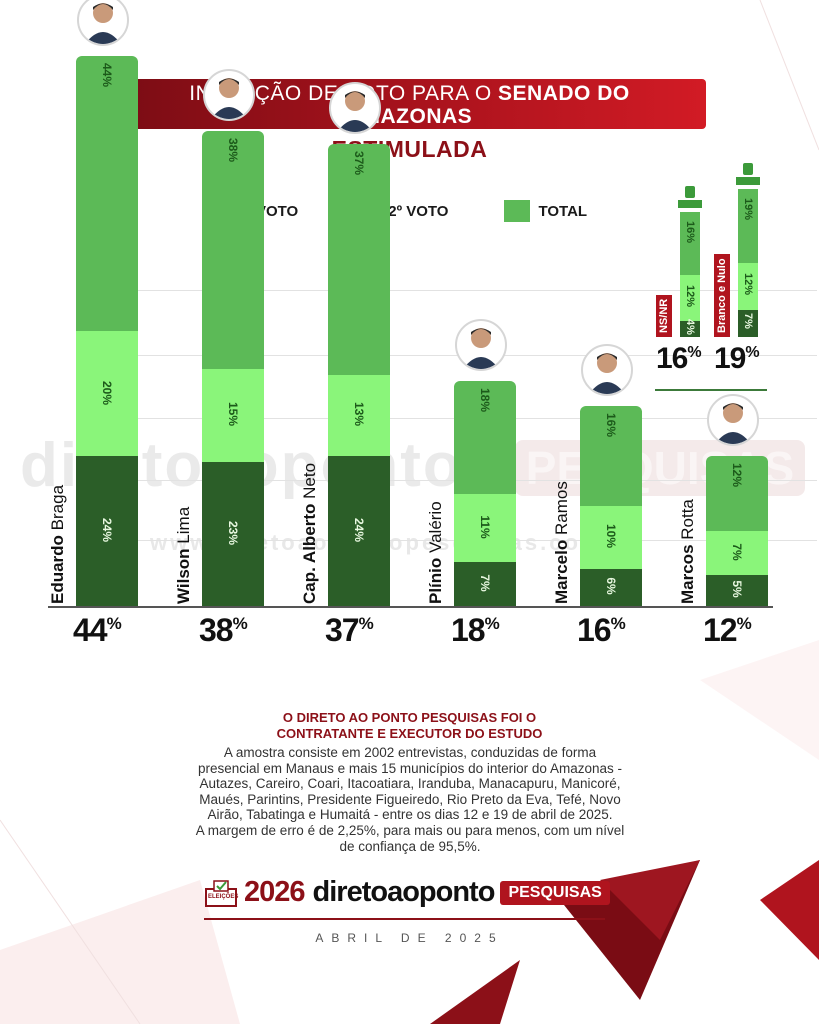 The width and height of the screenshot is (819, 1024). What do you see at coordinates (737, 589) in the screenshot?
I see `bar-label-first: 5%` at bounding box center [737, 589].